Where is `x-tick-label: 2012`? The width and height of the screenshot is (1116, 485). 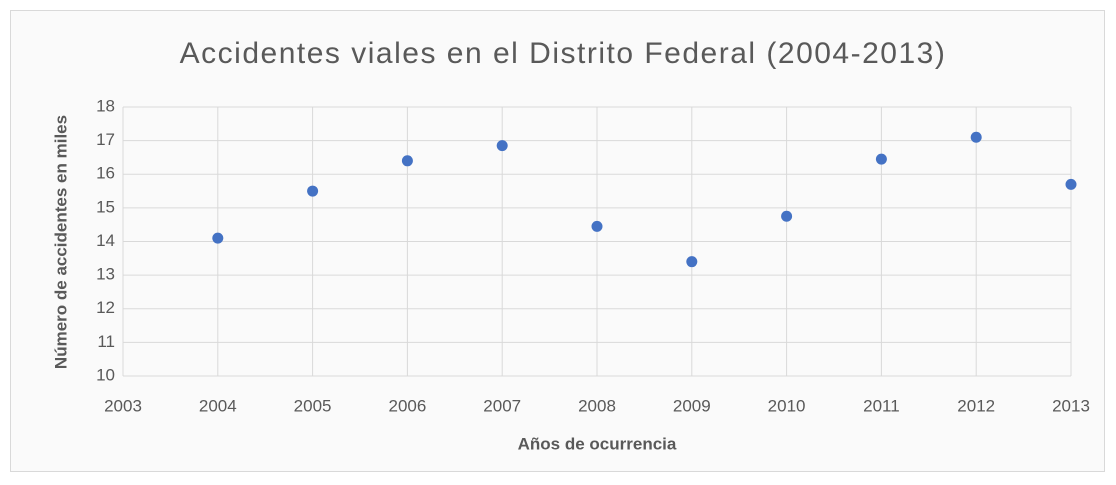 x-tick-label: 2012 is located at coordinates (976, 405).